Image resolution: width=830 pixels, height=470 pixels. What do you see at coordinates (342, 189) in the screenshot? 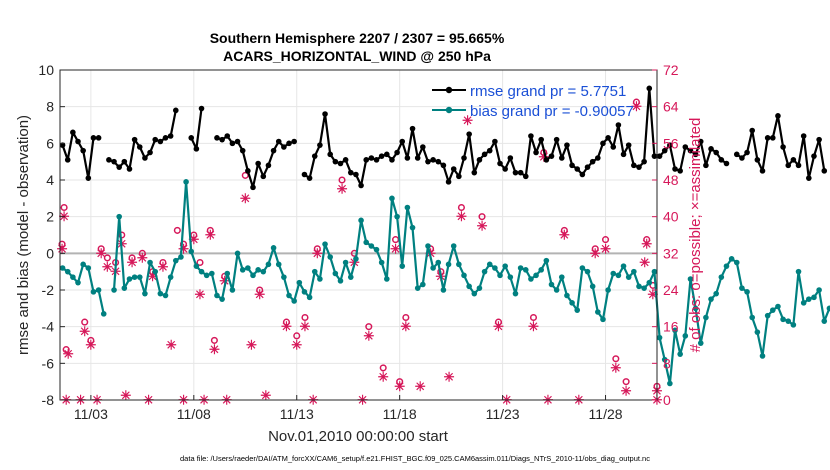
I see `assimilated-obs-marker-37: ✳` at bounding box center [342, 189].